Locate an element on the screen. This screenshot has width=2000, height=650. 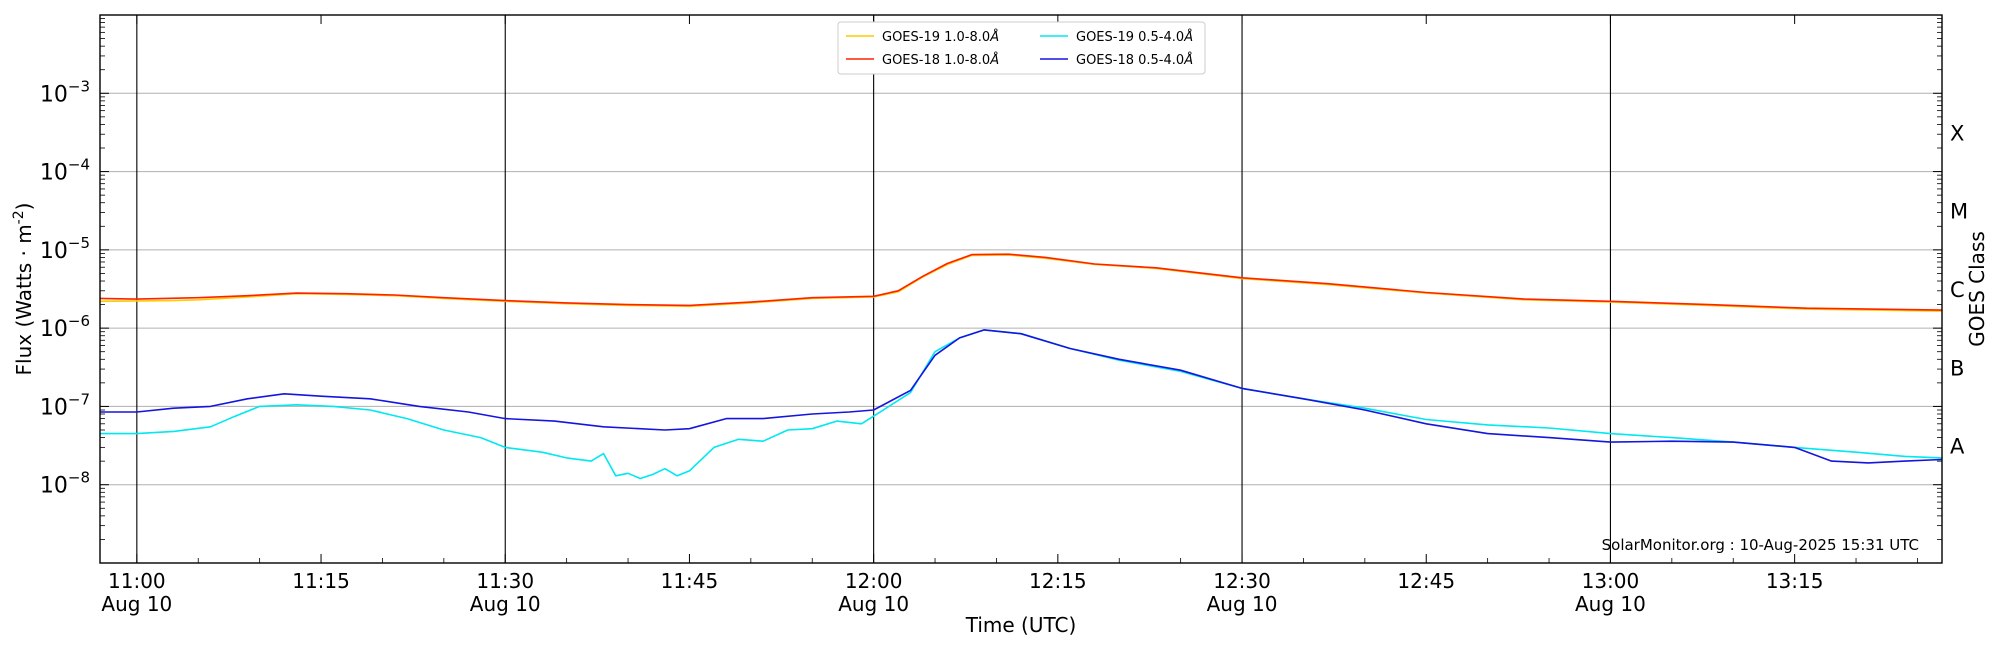
legend-series-name: GOES-18 0.5-4.0 is located at coordinates (1130, 60).